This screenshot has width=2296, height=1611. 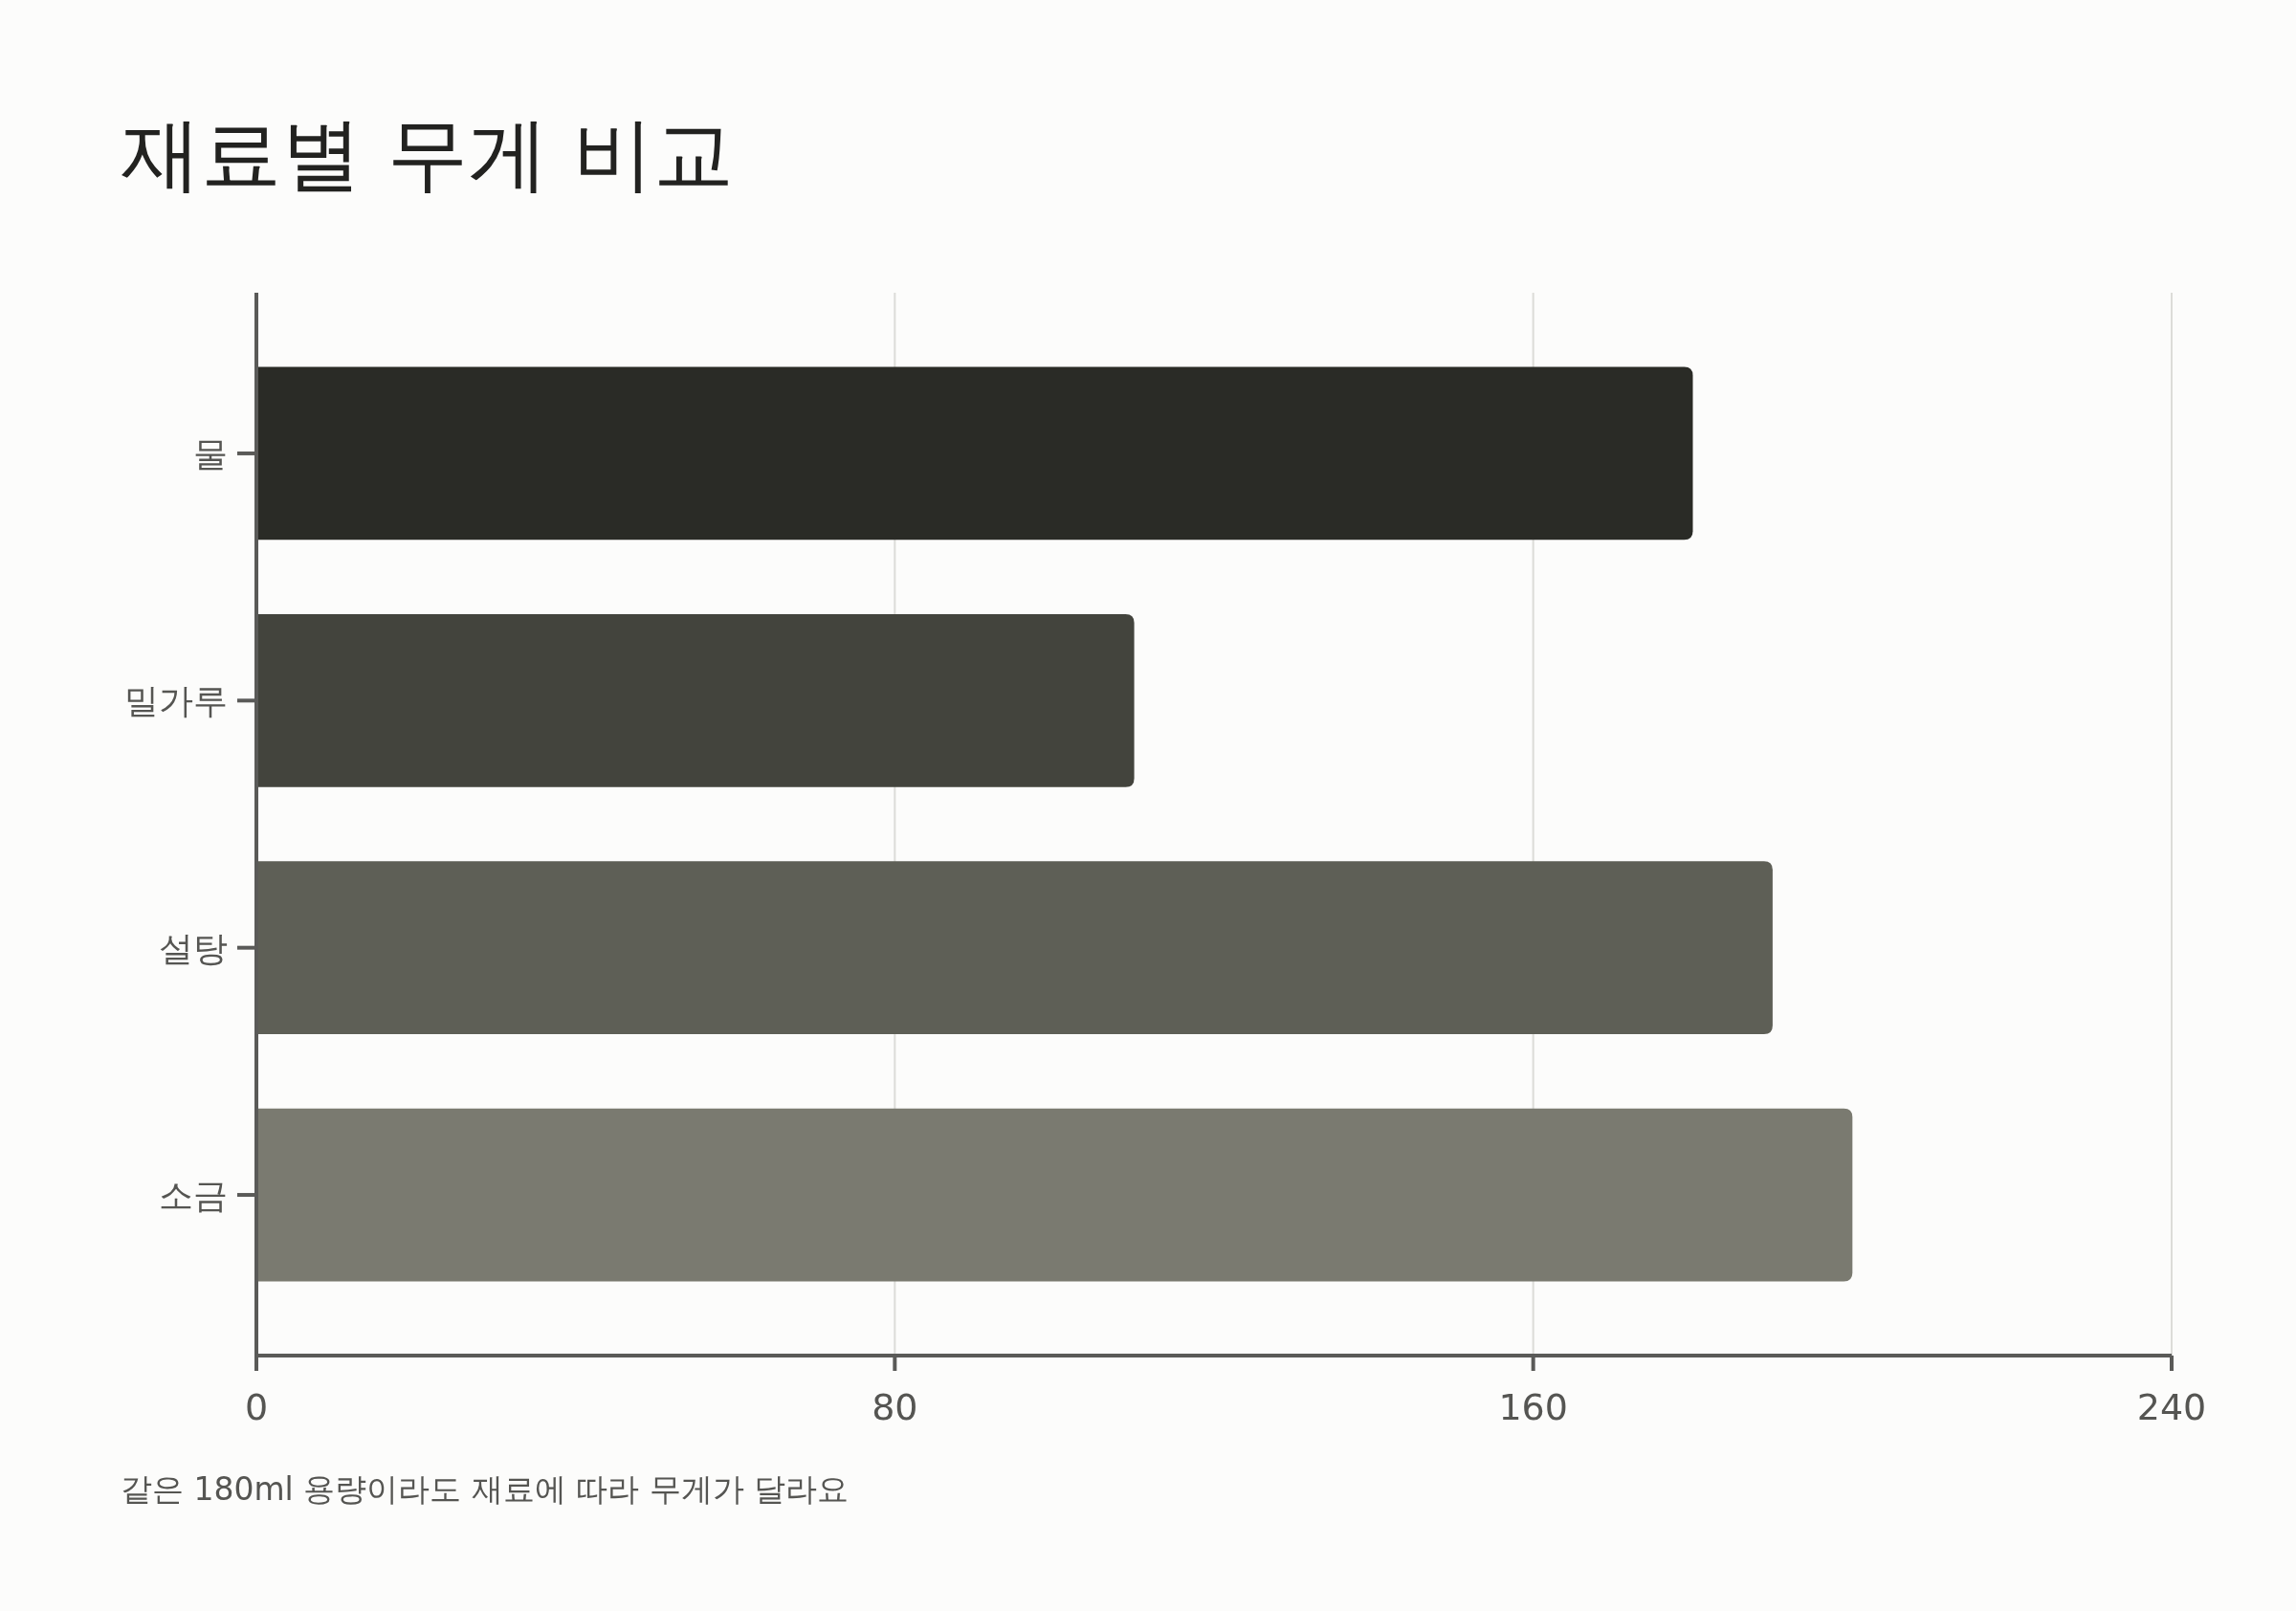 What do you see at coordinates (194, 1196) in the screenshot?
I see `y-tick-label: 소금` at bounding box center [194, 1196].